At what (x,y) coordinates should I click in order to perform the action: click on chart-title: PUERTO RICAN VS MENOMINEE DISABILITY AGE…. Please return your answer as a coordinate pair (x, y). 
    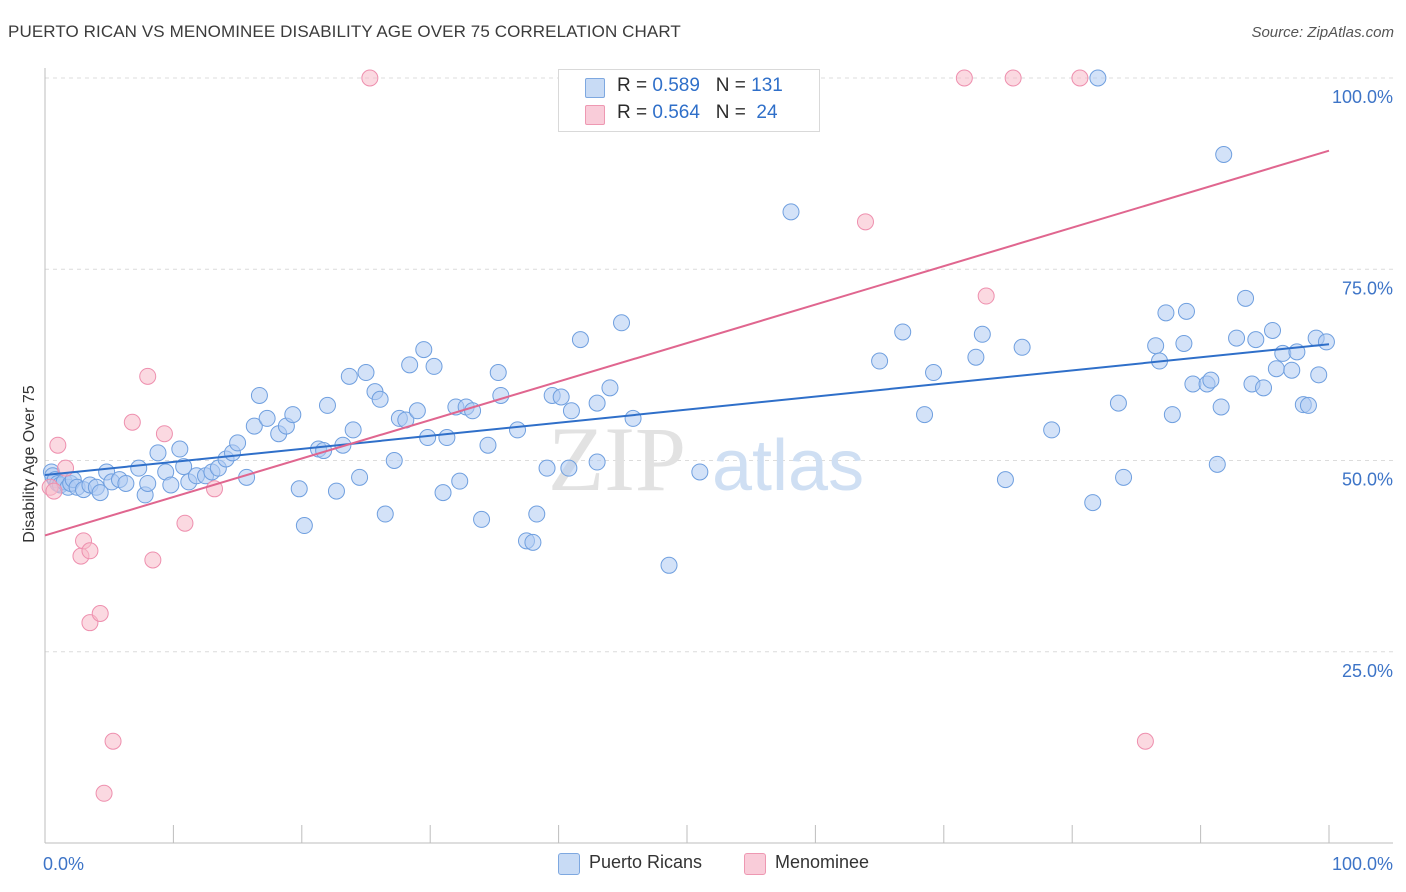
    Looking at the image, I should click on (344, 31).